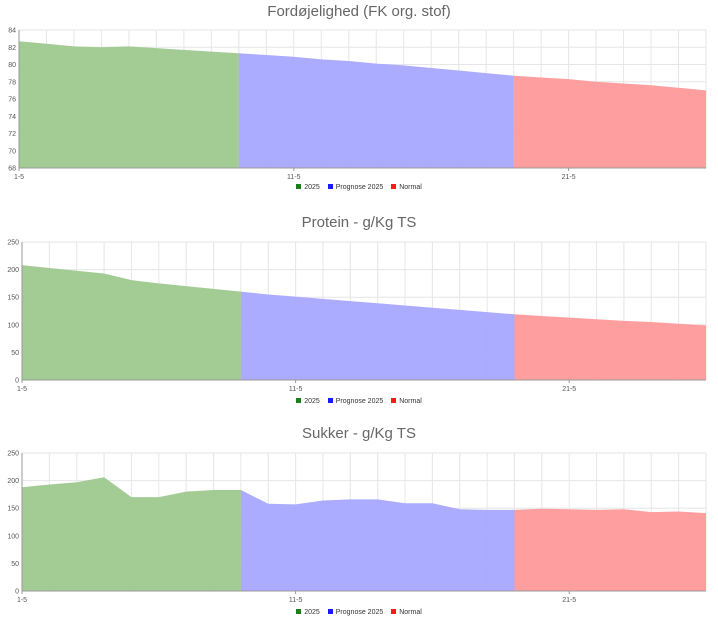  What do you see at coordinates (359, 222) in the screenshot?
I see `chart-title: Protein - g/Kg TS` at bounding box center [359, 222].